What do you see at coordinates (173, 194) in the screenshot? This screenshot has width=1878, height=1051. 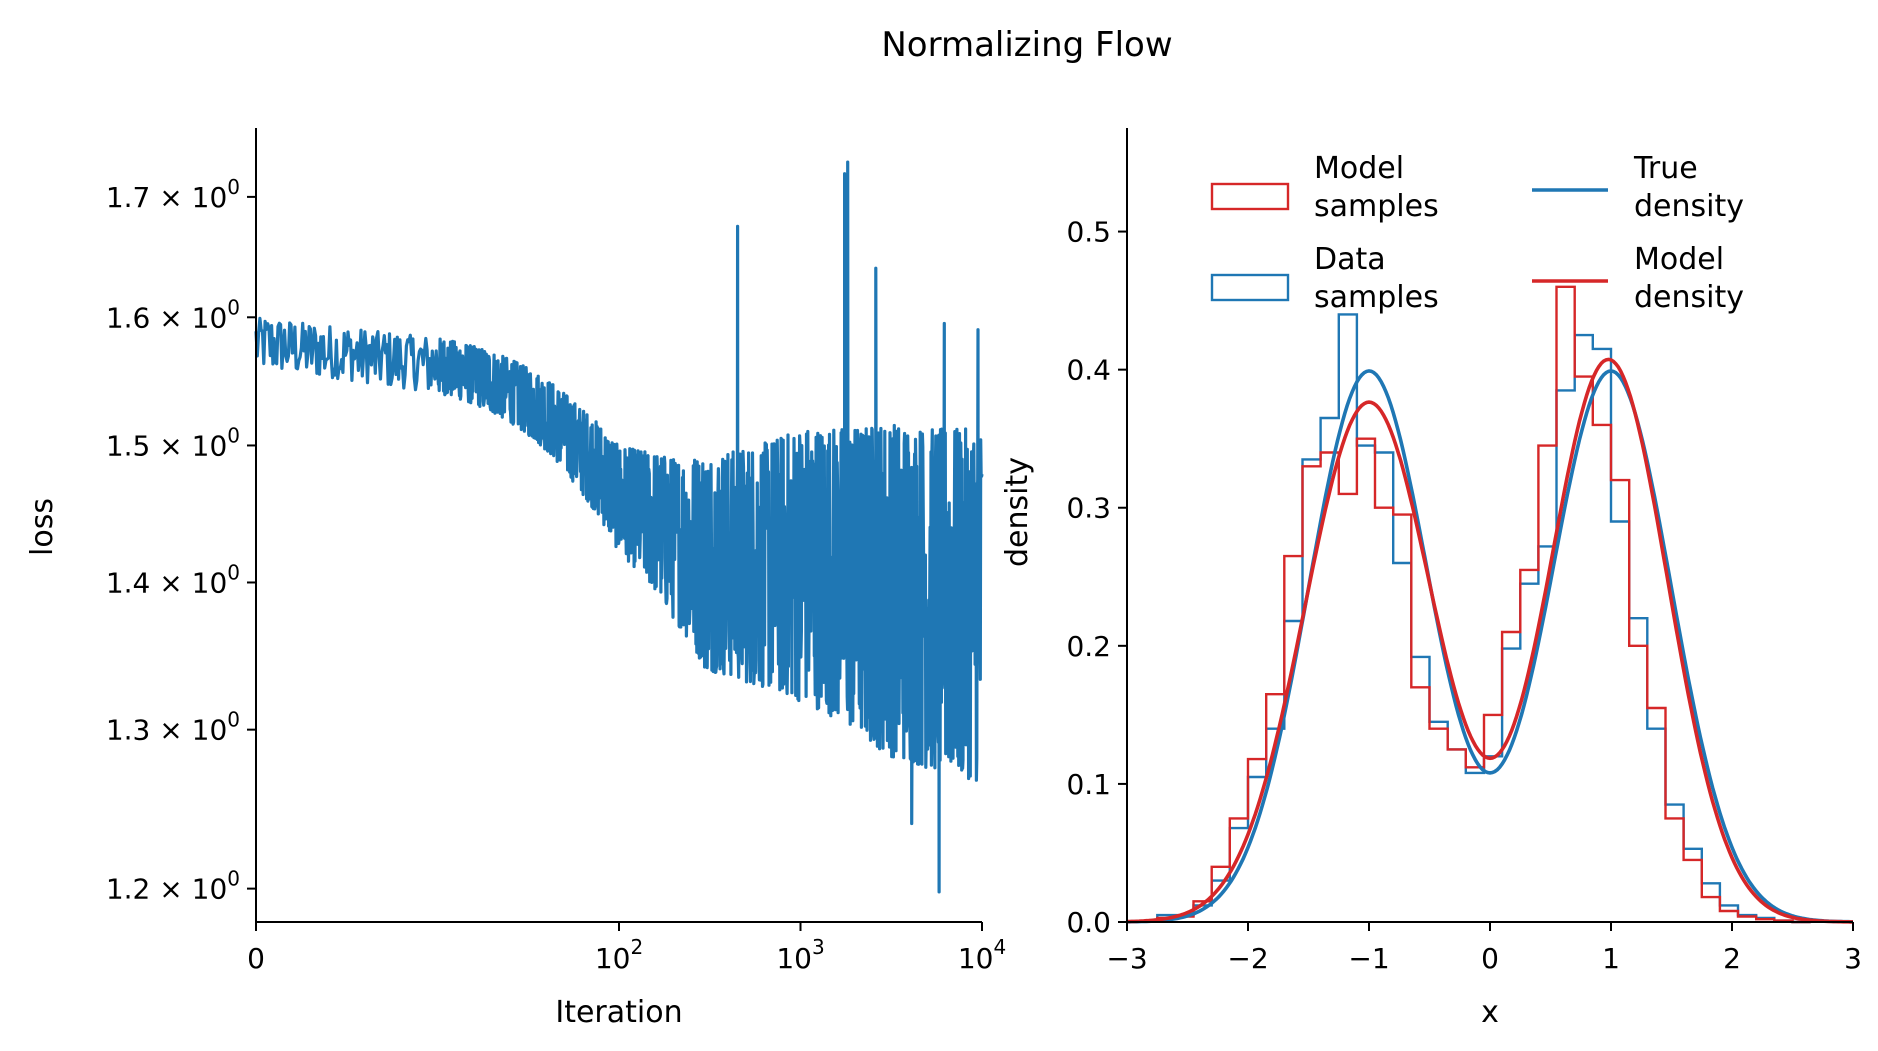 I see `loss-y-tick-label: 1.7 × 100` at bounding box center [173, 194].